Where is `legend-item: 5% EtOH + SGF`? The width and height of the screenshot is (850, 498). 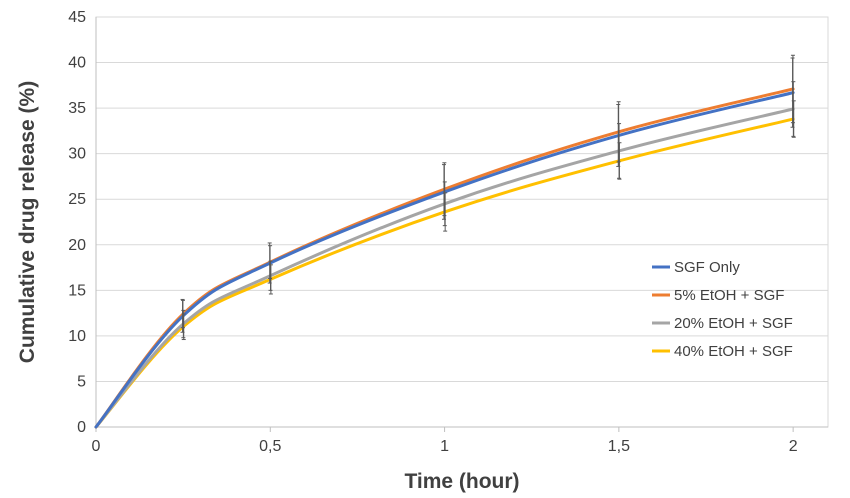 legend-item: 5% EtOH + SGF is located at coordinates (718, 295).